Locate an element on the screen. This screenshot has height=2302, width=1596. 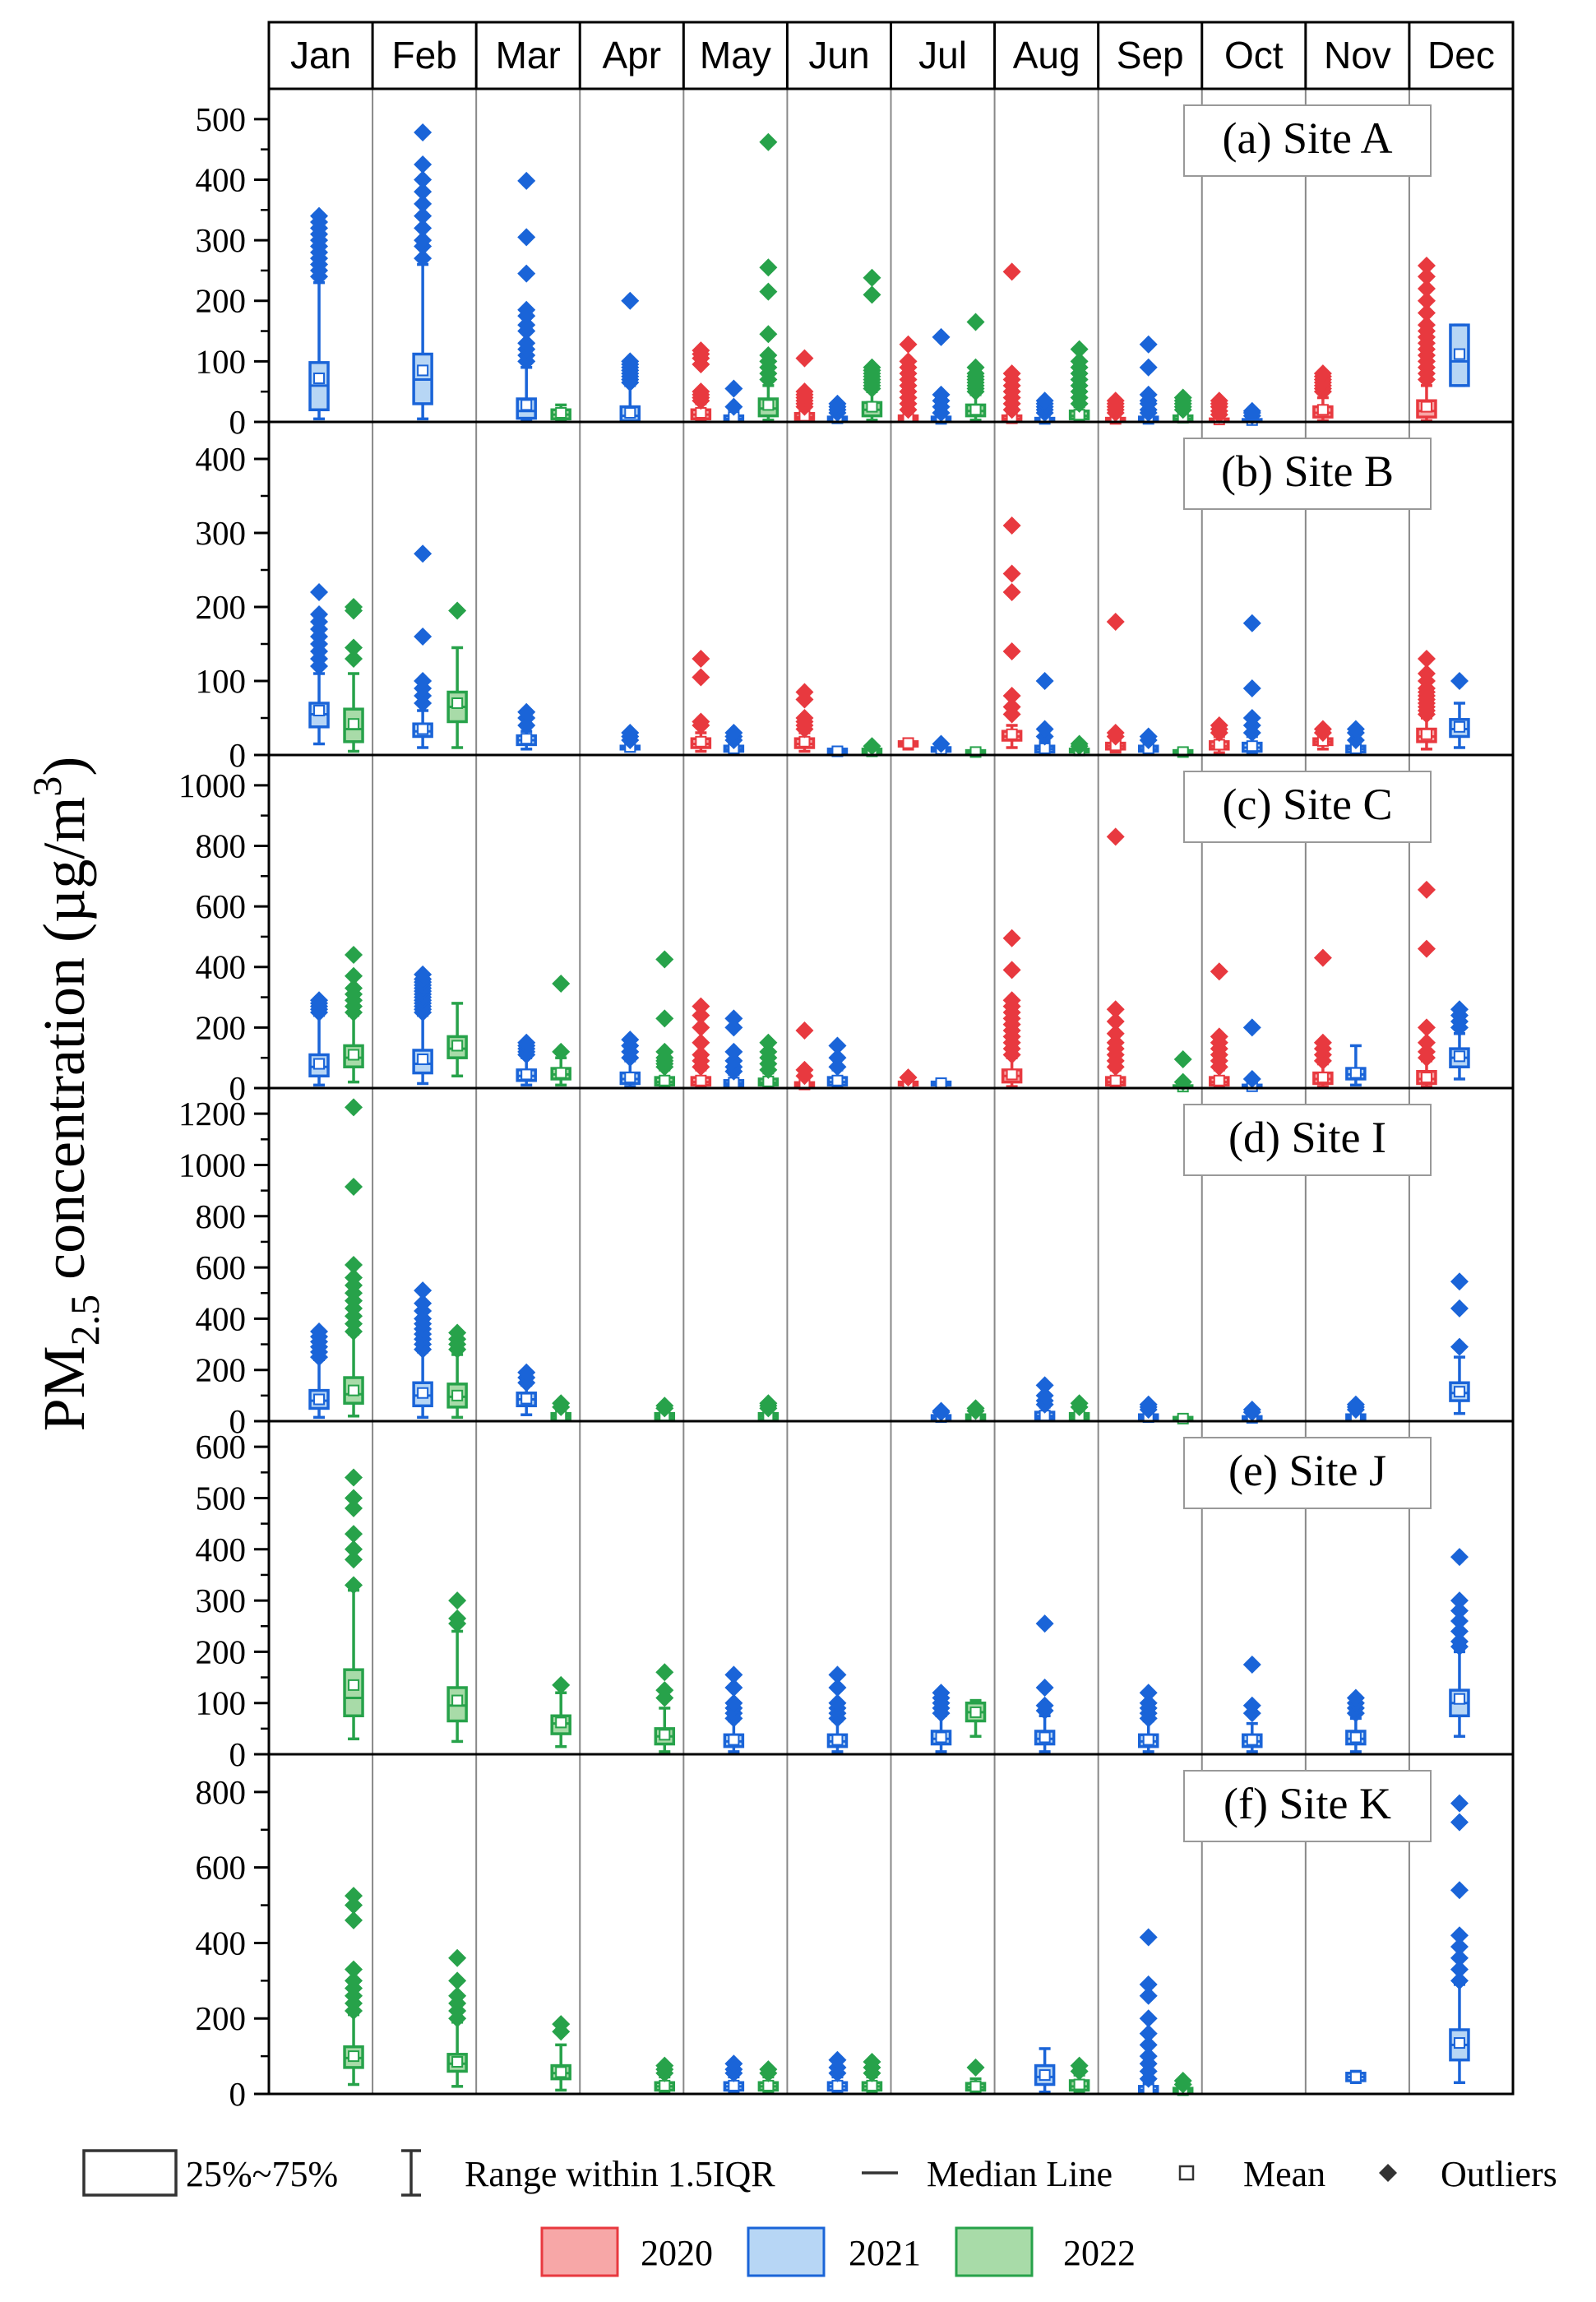
iqr-box is located at coordinates (354, 1693).